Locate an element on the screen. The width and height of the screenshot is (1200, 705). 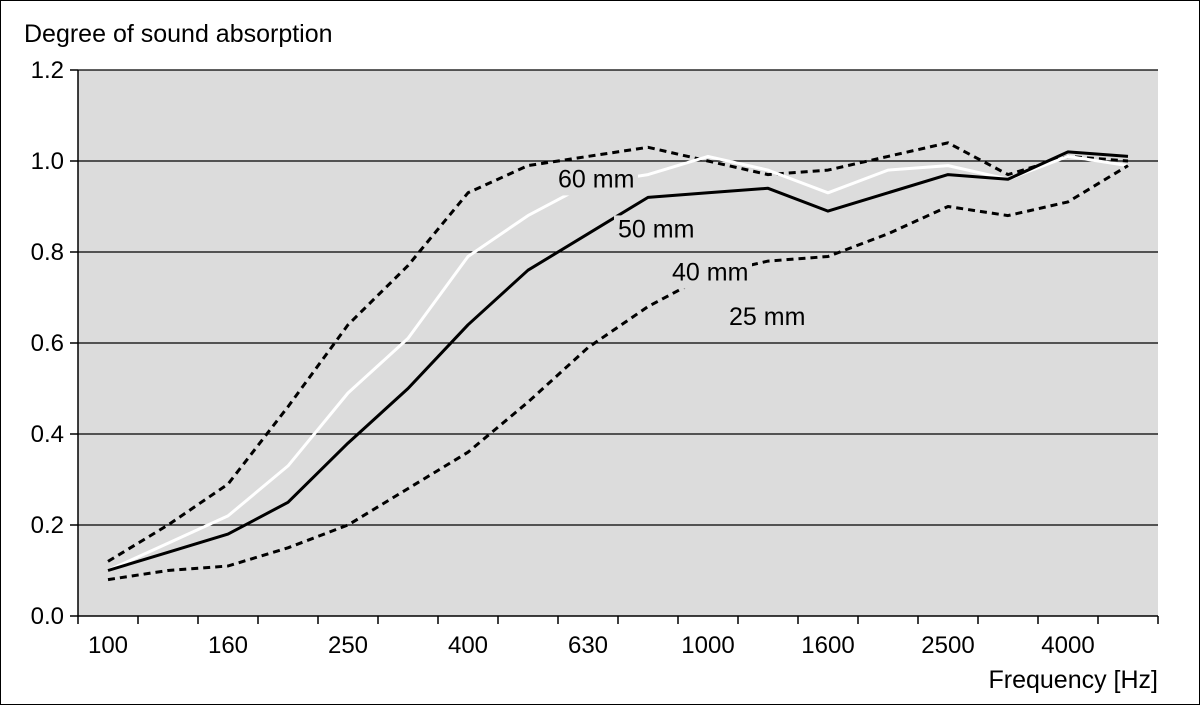
x-tick-label: 4000 is located at coordinates (1067, 645).